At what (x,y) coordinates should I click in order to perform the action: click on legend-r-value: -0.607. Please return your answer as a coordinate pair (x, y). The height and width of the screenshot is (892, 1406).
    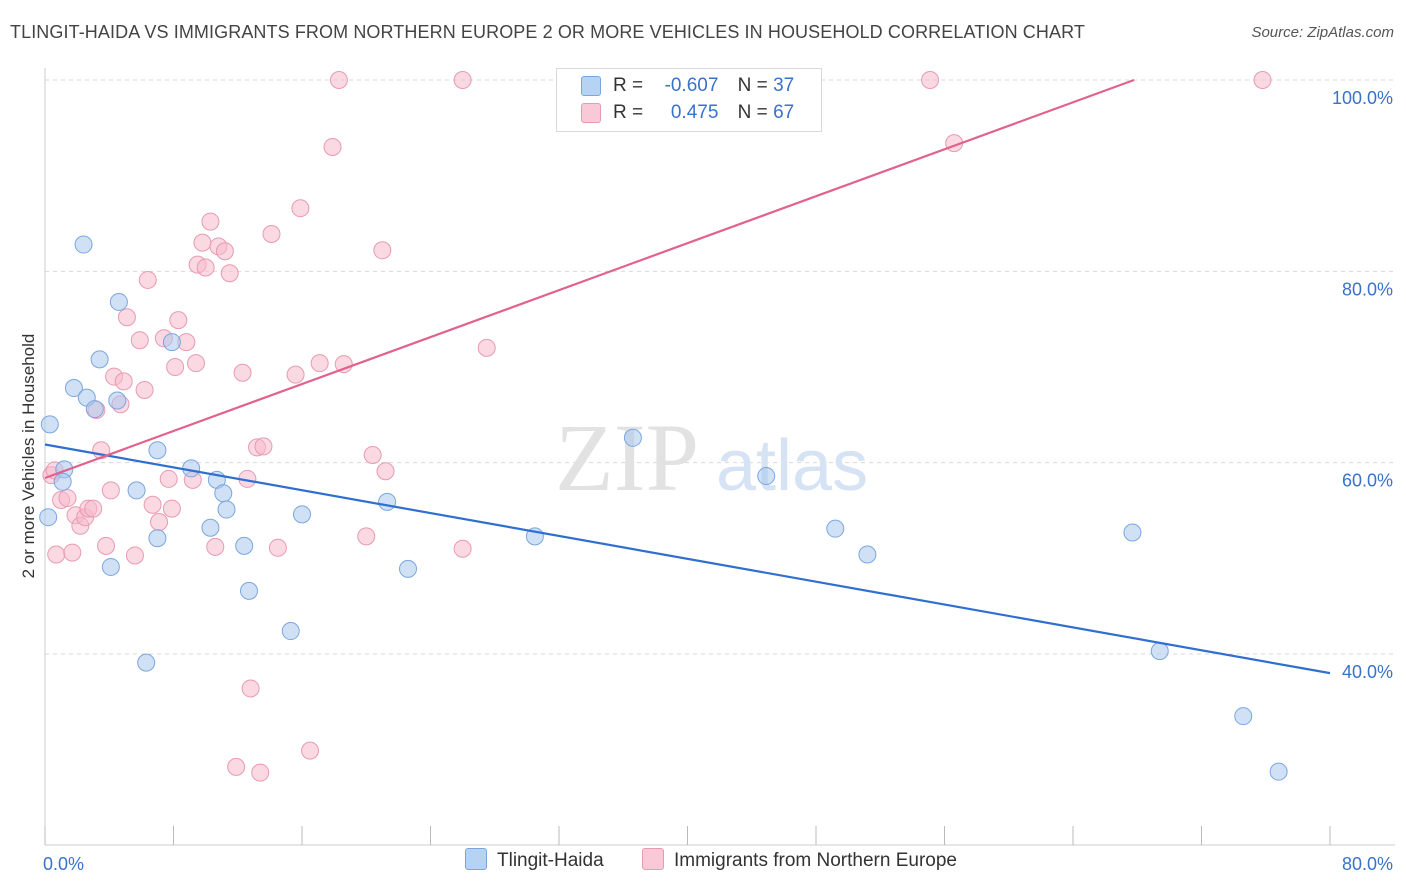
    Looking at the image, I should click on (691, 85).